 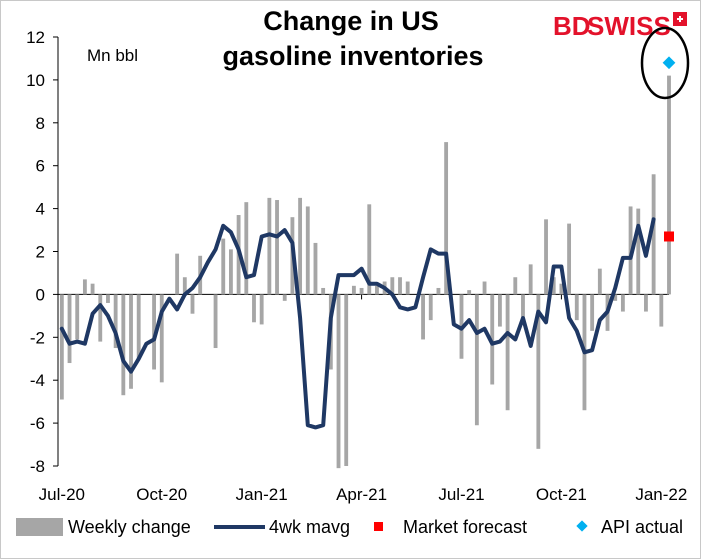 I want to click on y-tick-label: 10, so click(x=35, y=80).